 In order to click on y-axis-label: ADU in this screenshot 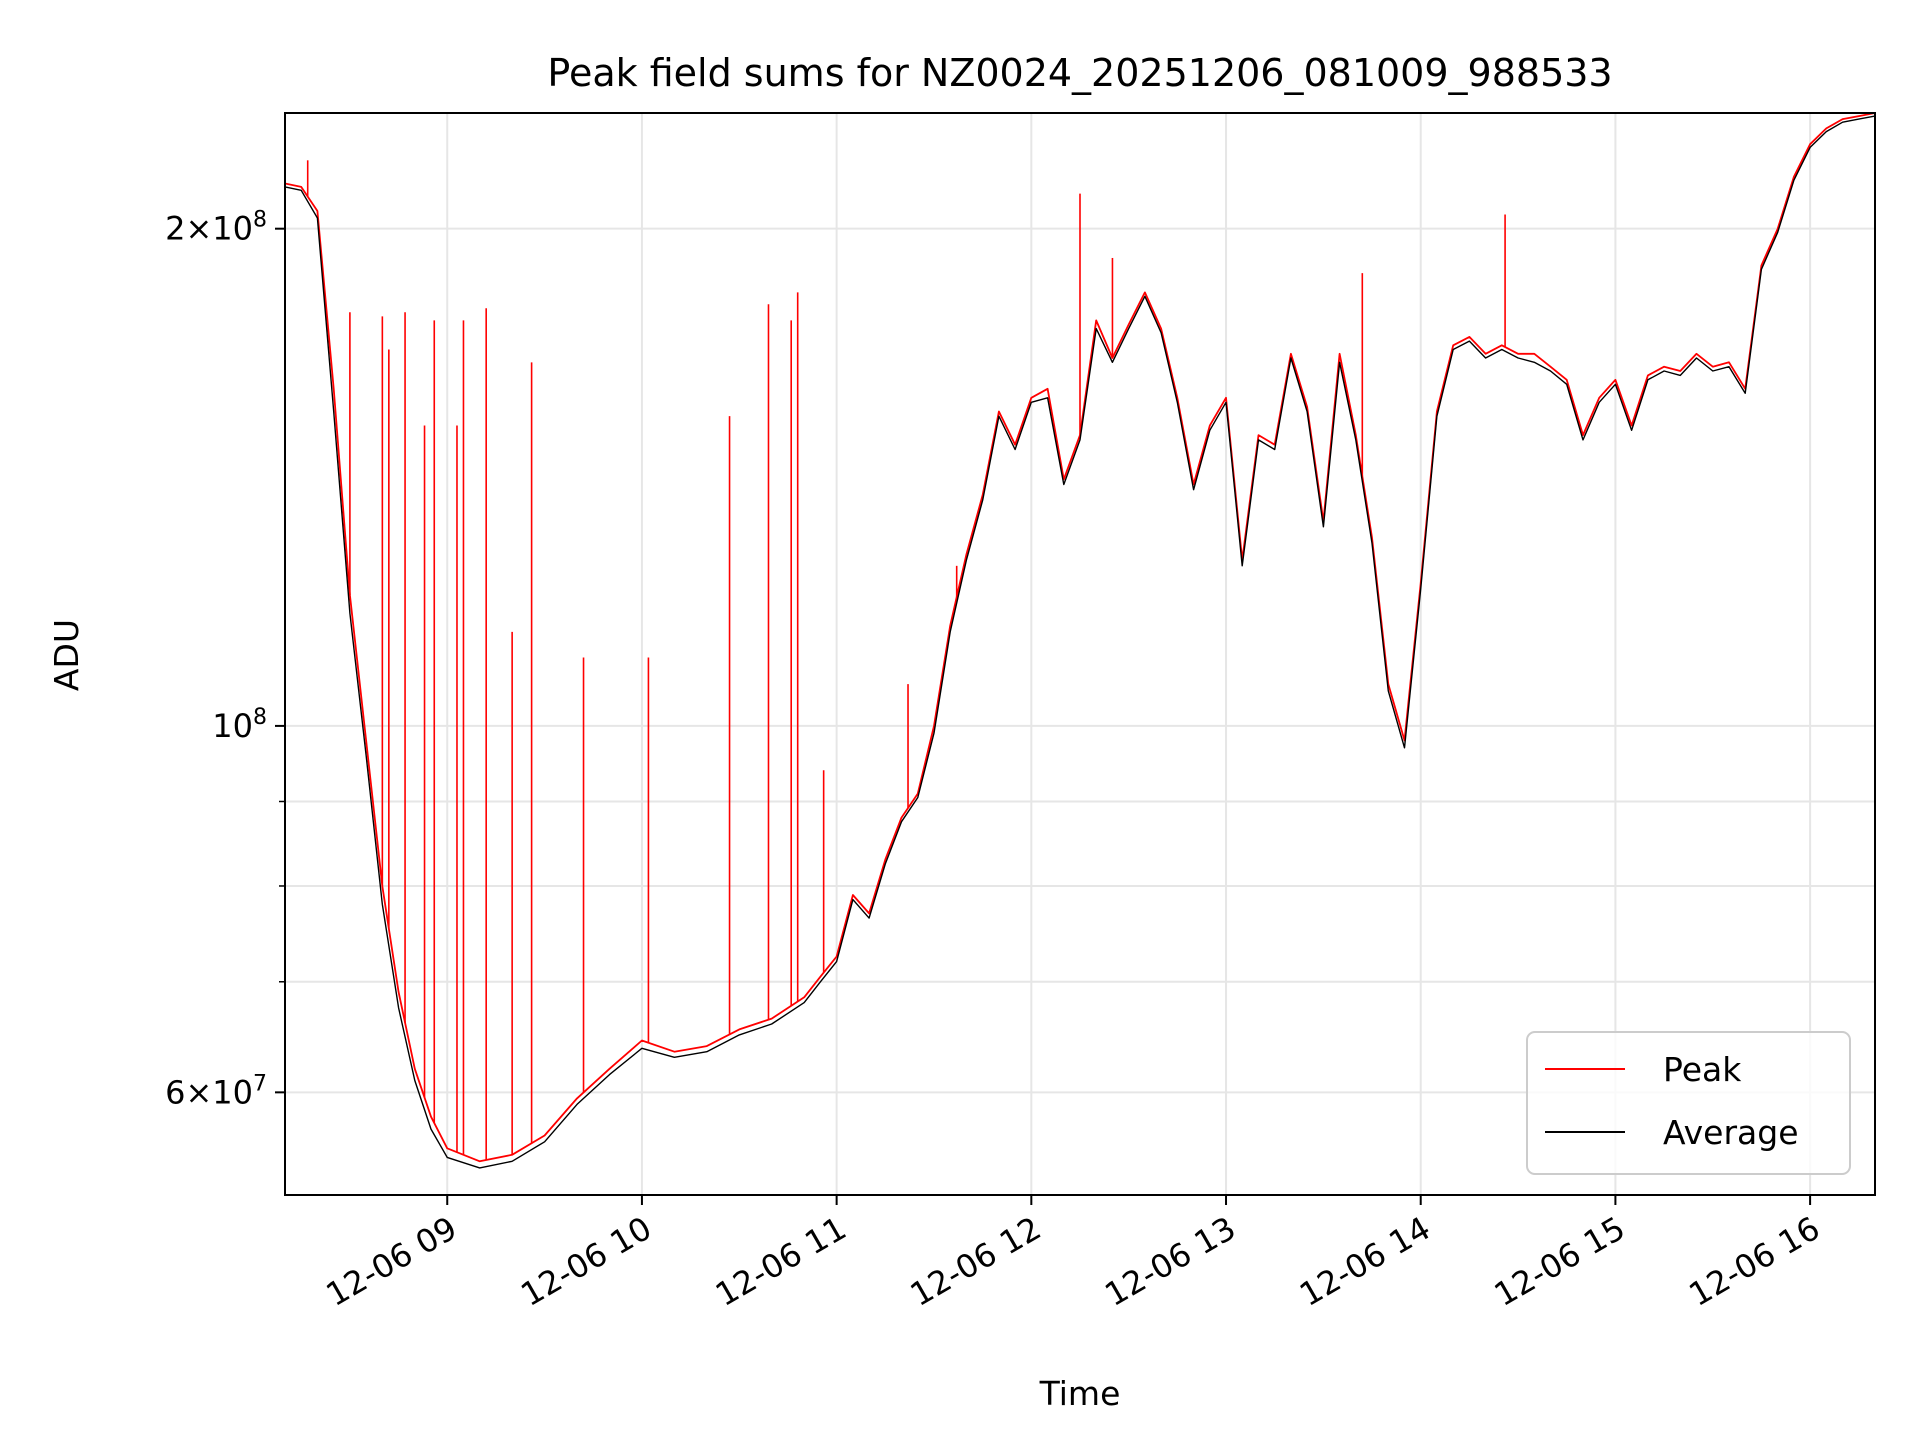, I will do `click(66, 655)`.